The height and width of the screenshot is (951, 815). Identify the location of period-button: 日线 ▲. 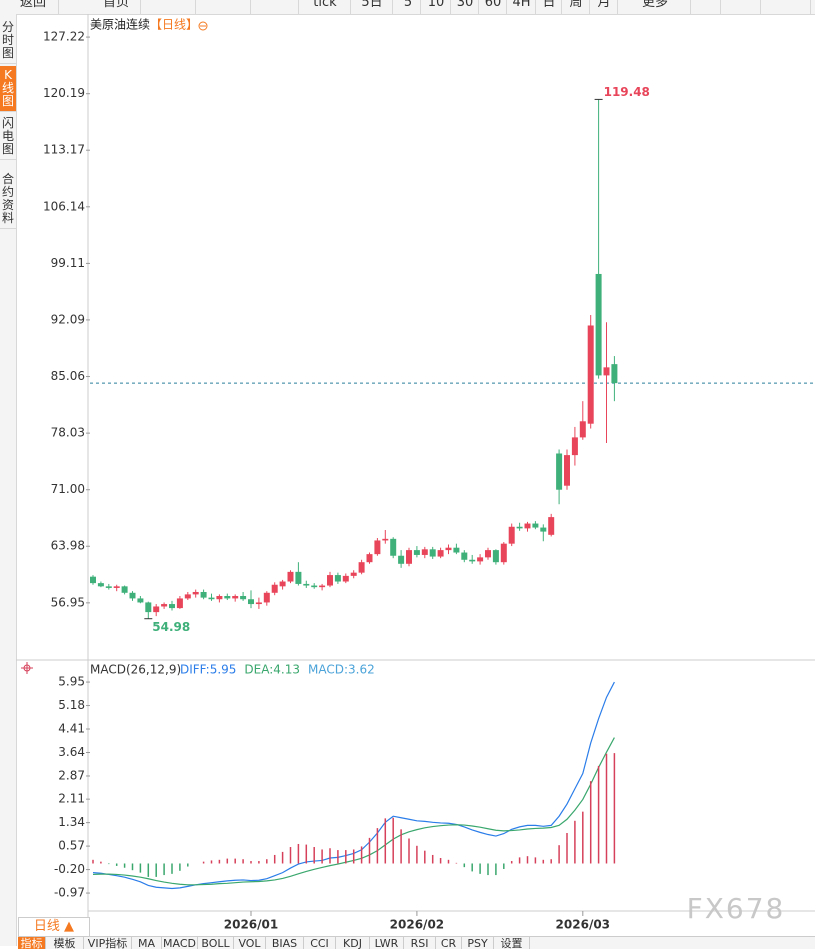
(54, 927).